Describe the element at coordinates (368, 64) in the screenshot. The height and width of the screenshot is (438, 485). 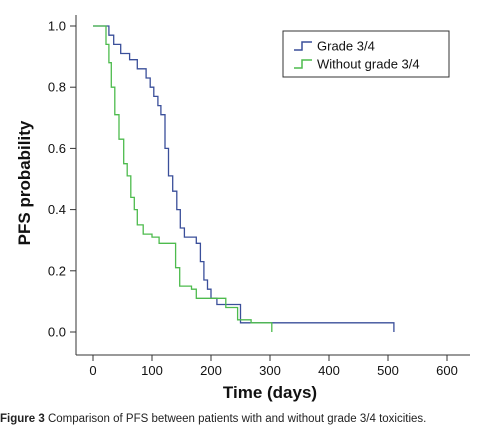
I see `legend-label-2: Without grade 3/4` at that location.